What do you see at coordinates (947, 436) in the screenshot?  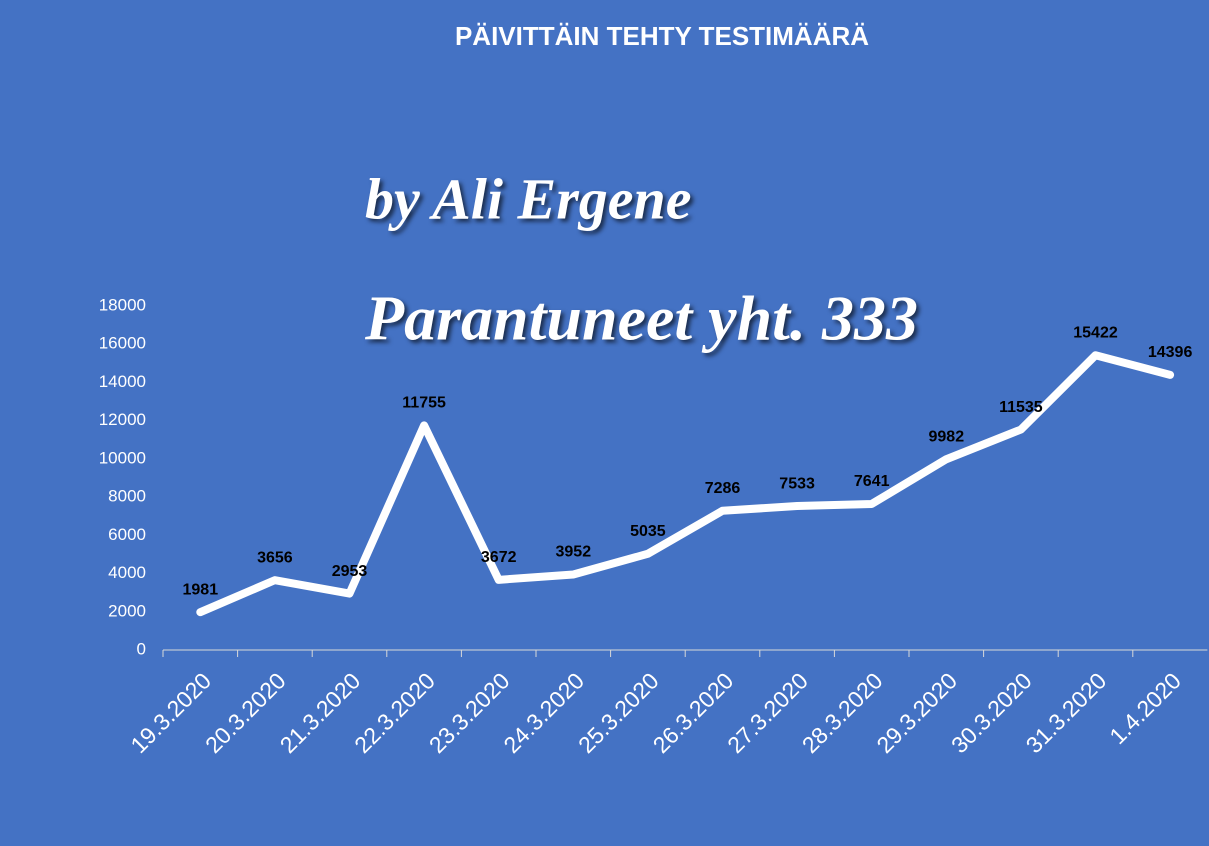 I see `data-label: 9982` at bounding box center [947, 436].